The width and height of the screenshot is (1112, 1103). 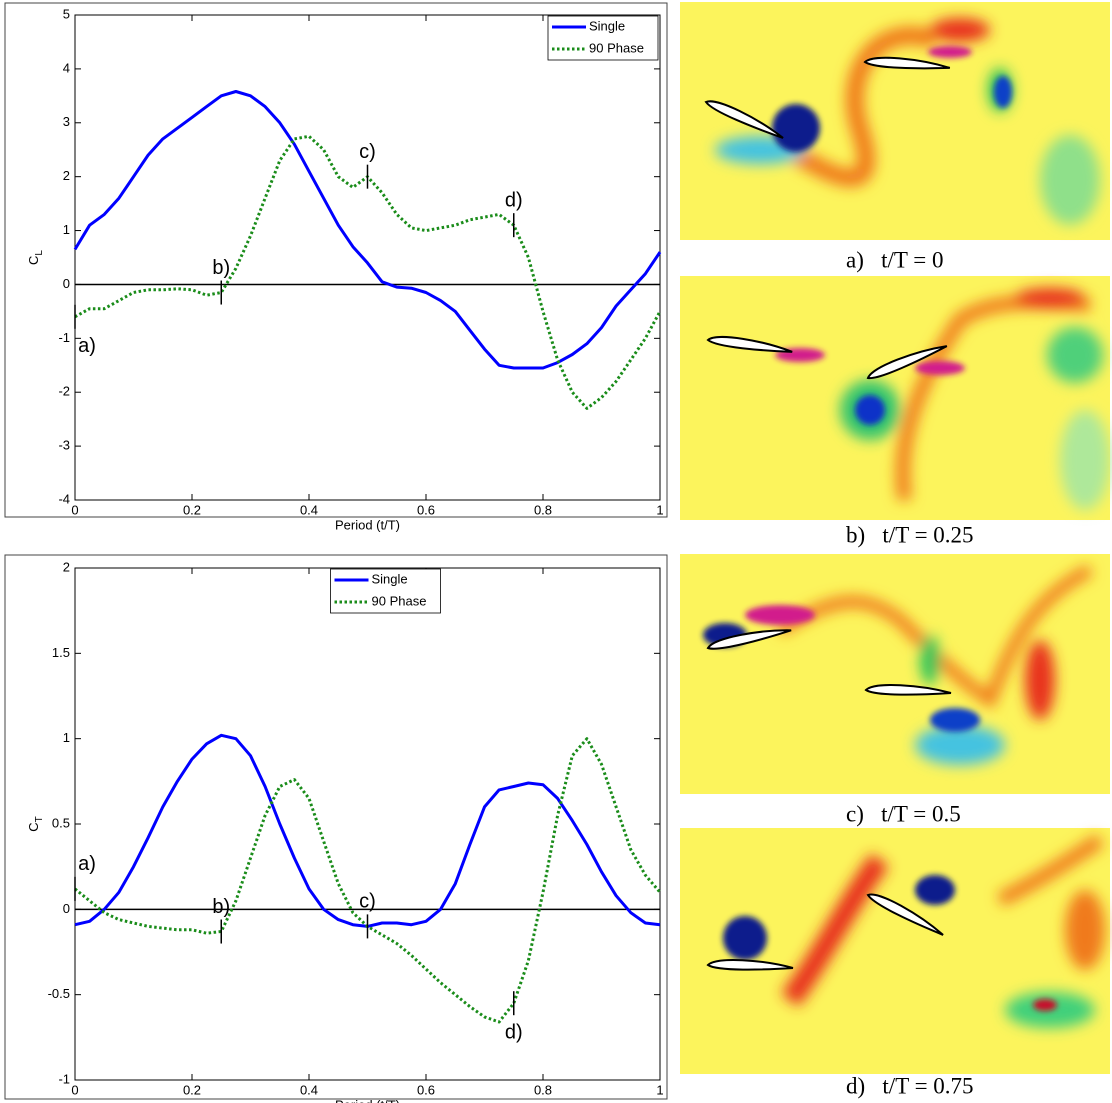 What do you see at coordinates (39, 819) in the screenshot?
I see `y-axis-label-sub: T` at bounding box center [39, 819].